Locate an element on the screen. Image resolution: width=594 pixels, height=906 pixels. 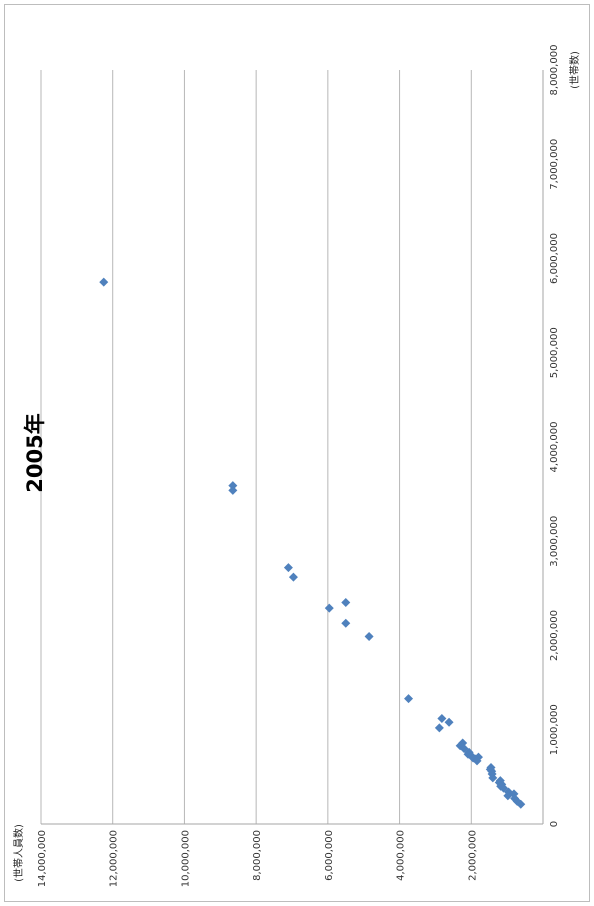
x-tick-label: 4,000,000 is located at coordinates (554, 447).